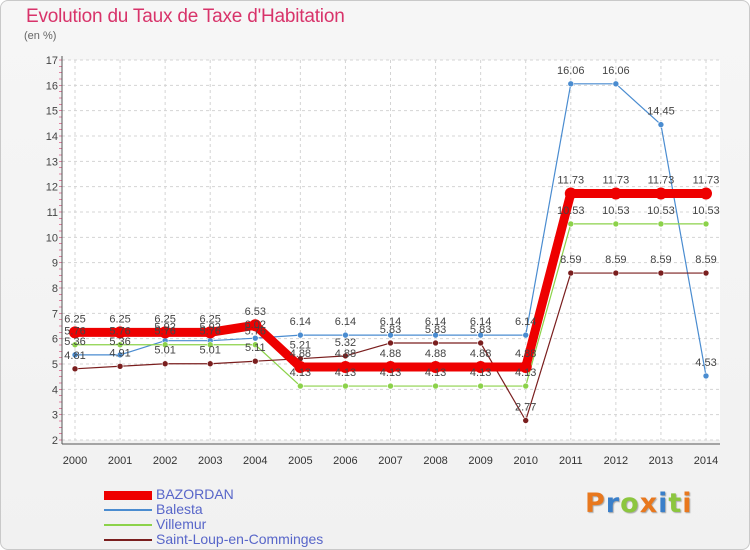  I want to click on y-tick-label: 3, so click(55, 416).